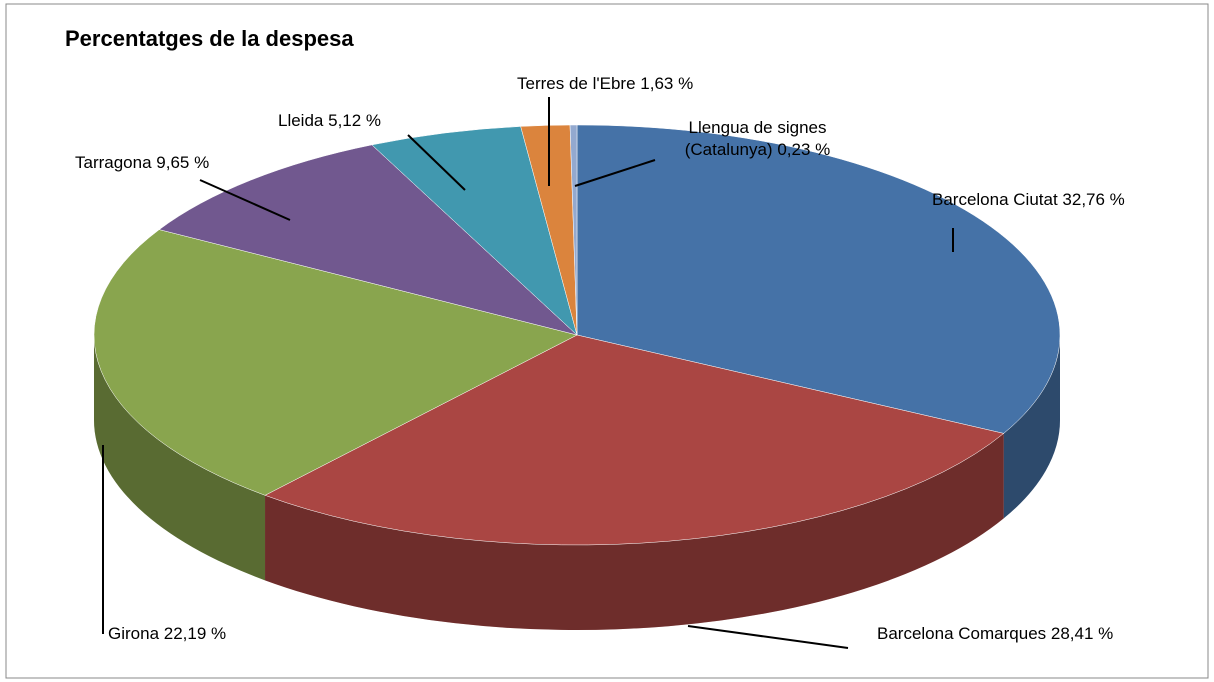 The width and height of the screenshot is (1214, 682). What do you see at coordinates (355, 120) in the screenshot?
I see `label-value: 5,12 %` at bounding box center [355, 120].